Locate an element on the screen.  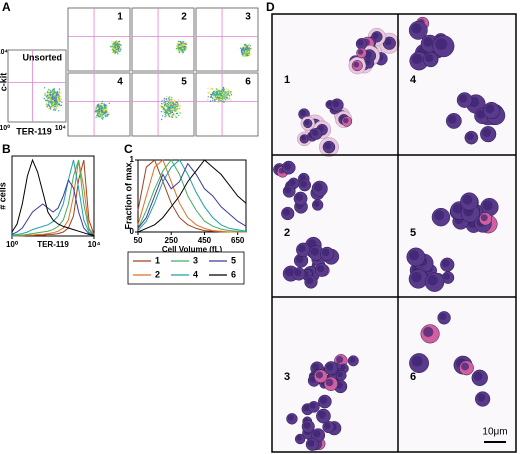
y-tick-label: 1 is located at coordinates (132, 159).